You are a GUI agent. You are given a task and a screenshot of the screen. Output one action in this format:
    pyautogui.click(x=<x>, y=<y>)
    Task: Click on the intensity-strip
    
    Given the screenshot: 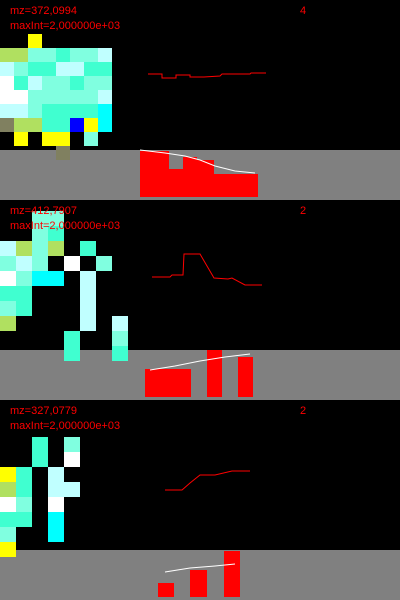 What is the action you would take?
    pyautogui.click(x=200, y=375)
    